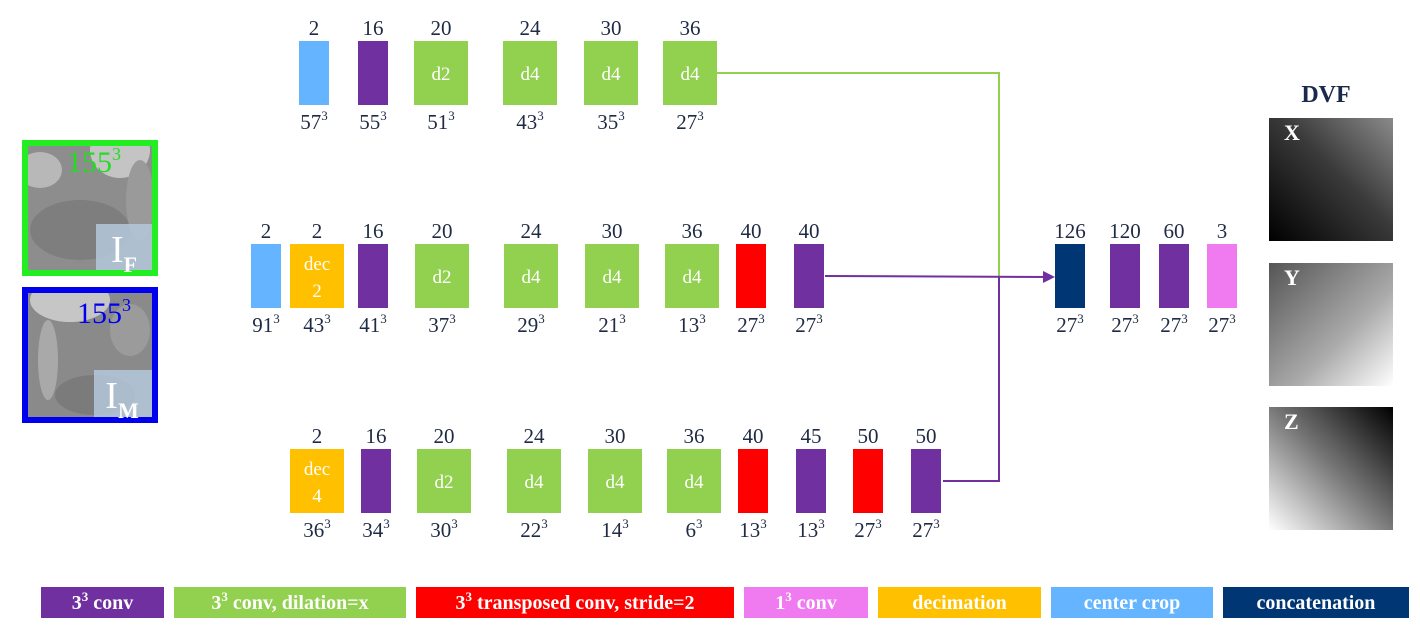 This screenshot has width=1420, height=627. I want to click on bottom-block-dilated-conv: 30 143 d4, so click(615, 483).